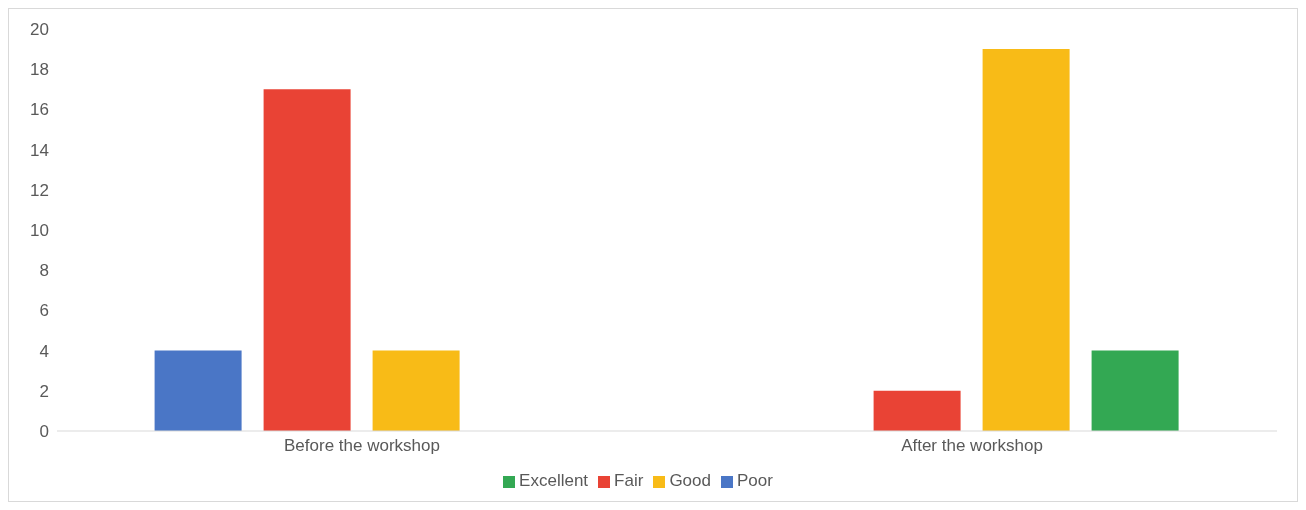 This screenshot has width=1306, height=510. What do you see at coordinates (754, 480) in the screenshot?
I see `legend-label: Poor` at bounding box center [754, 480].